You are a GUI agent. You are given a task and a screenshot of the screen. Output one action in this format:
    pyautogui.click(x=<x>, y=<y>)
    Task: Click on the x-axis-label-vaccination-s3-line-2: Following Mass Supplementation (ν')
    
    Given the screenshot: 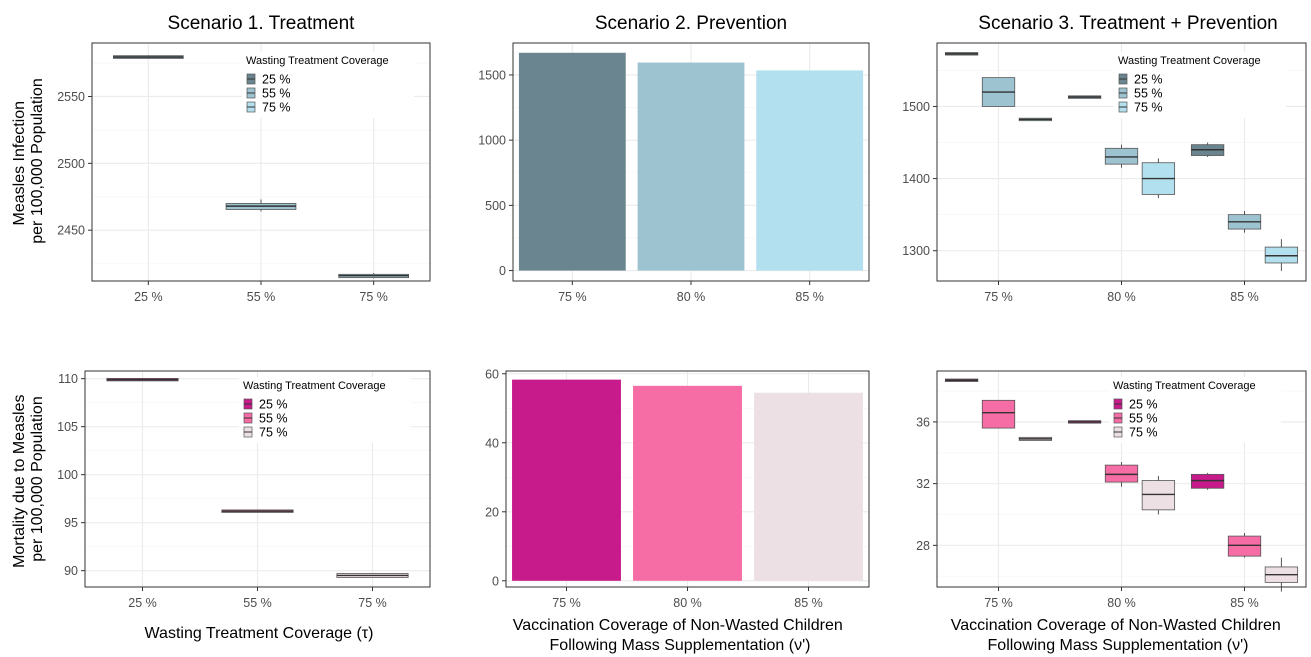 What is the action you would take?
    pyautogui.click(x=1118, y=645)
    